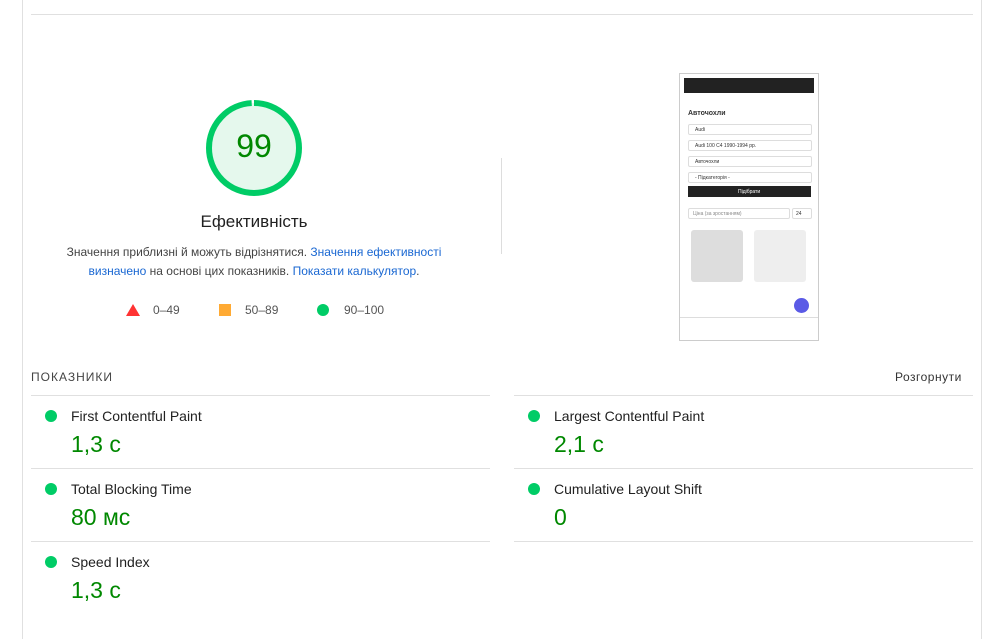  Describe the element at coordinates (265, 261) in the screenshot. I see `link: Значення ефективності визначено` at that location.